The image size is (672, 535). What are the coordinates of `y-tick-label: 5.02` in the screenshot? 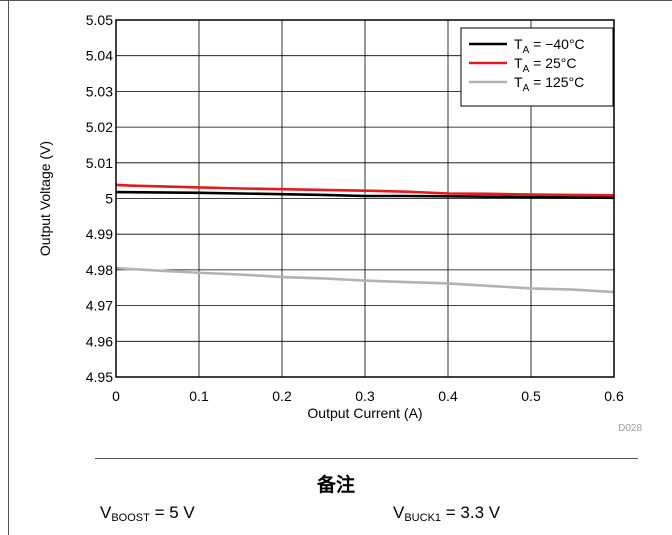 It's located at (99, 127).